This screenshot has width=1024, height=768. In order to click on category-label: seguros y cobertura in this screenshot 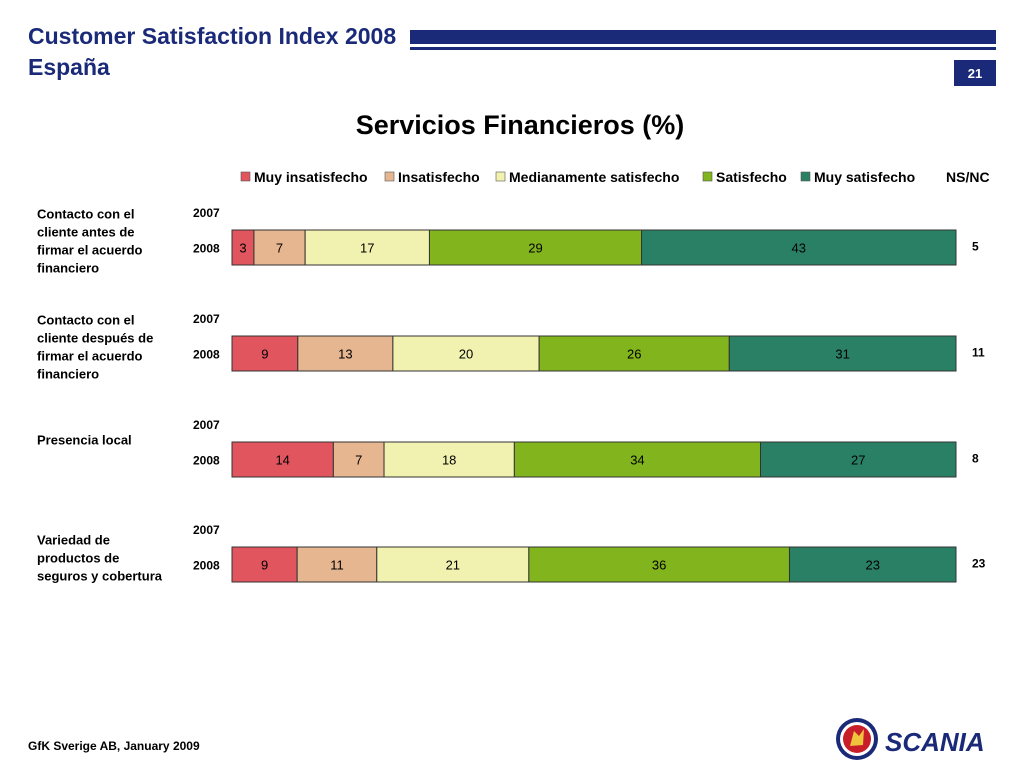, I will do `click(100, 576)`.